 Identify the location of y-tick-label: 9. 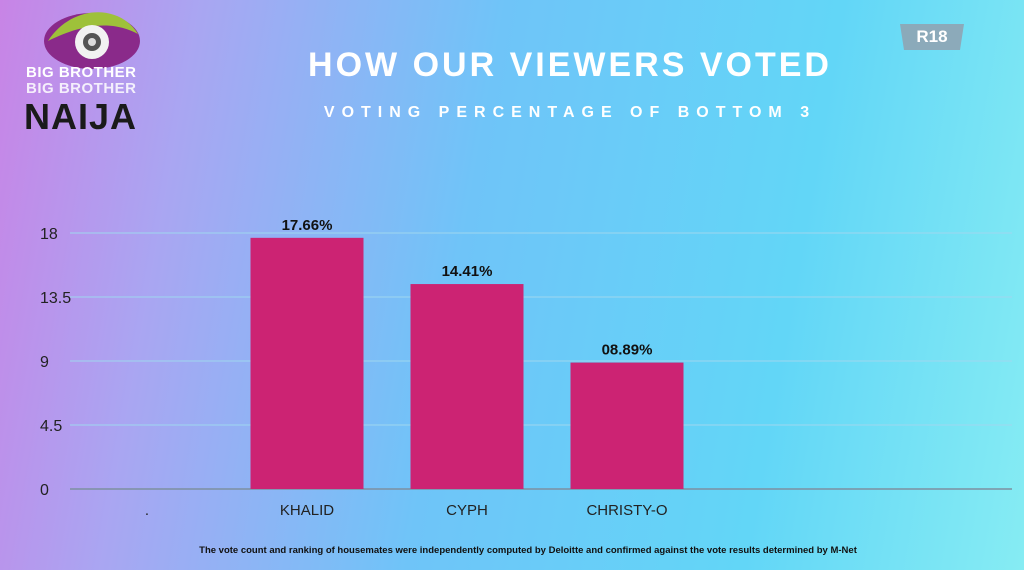
(44, 362).